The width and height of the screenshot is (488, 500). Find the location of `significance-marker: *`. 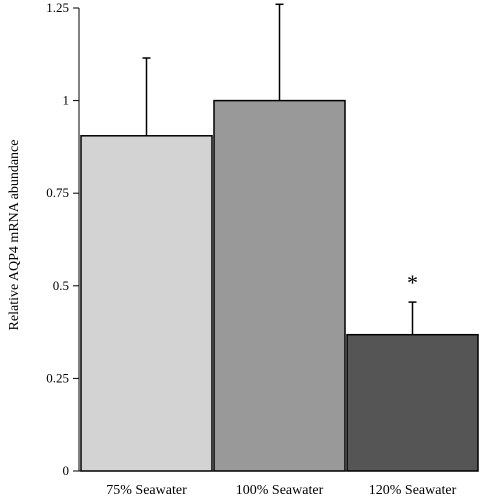

significance-marker: * is located at coordinates (412, 282).